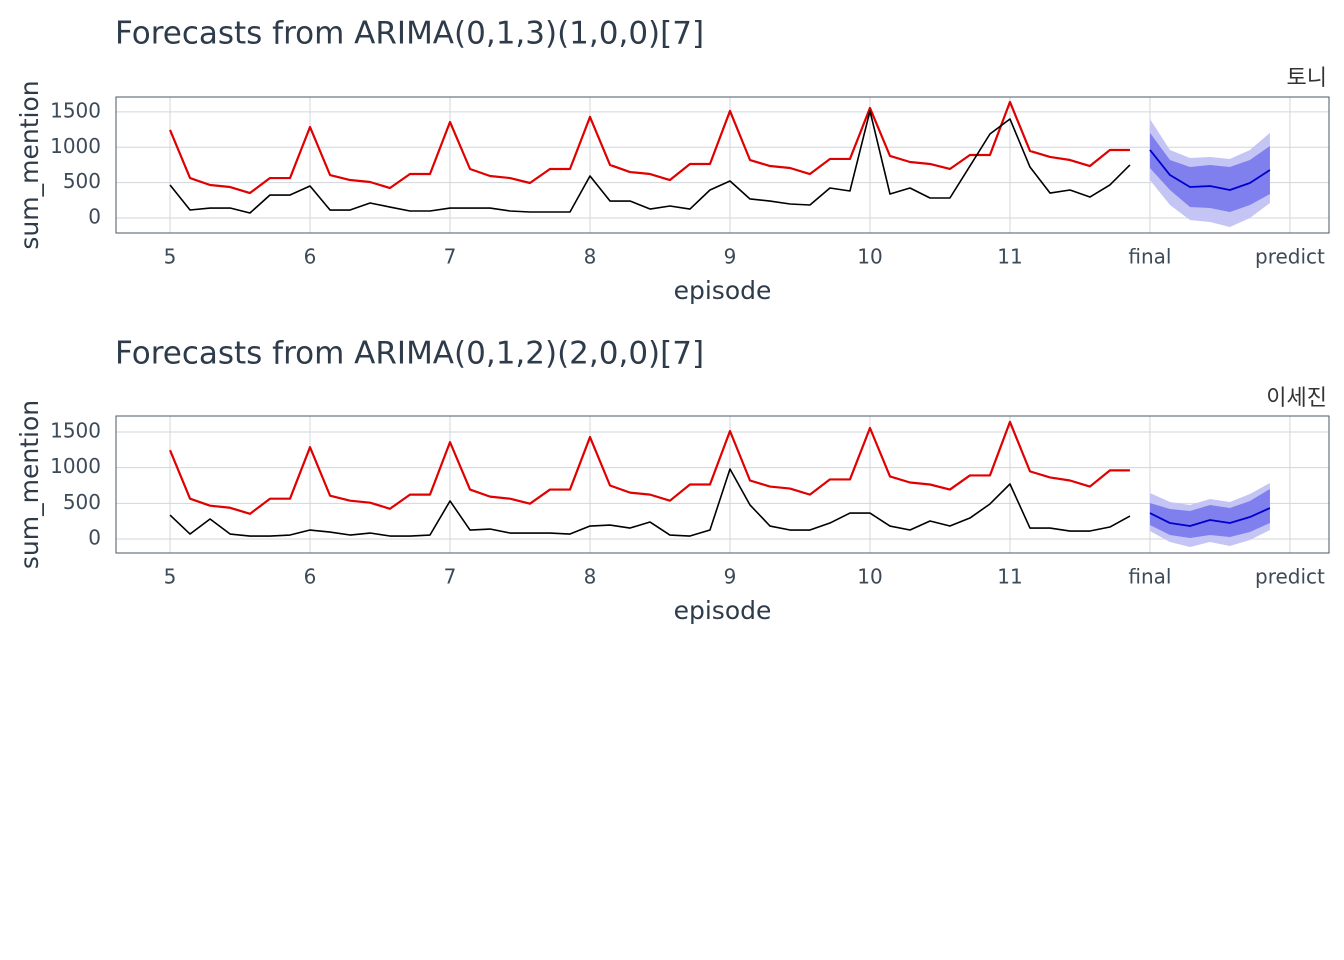 Image resolution: width=1344 pixels, height=960 pixels. Describe the element at coordinates (1296, 398) in the screenshot. I see `facet-label: 이세진` at that location.